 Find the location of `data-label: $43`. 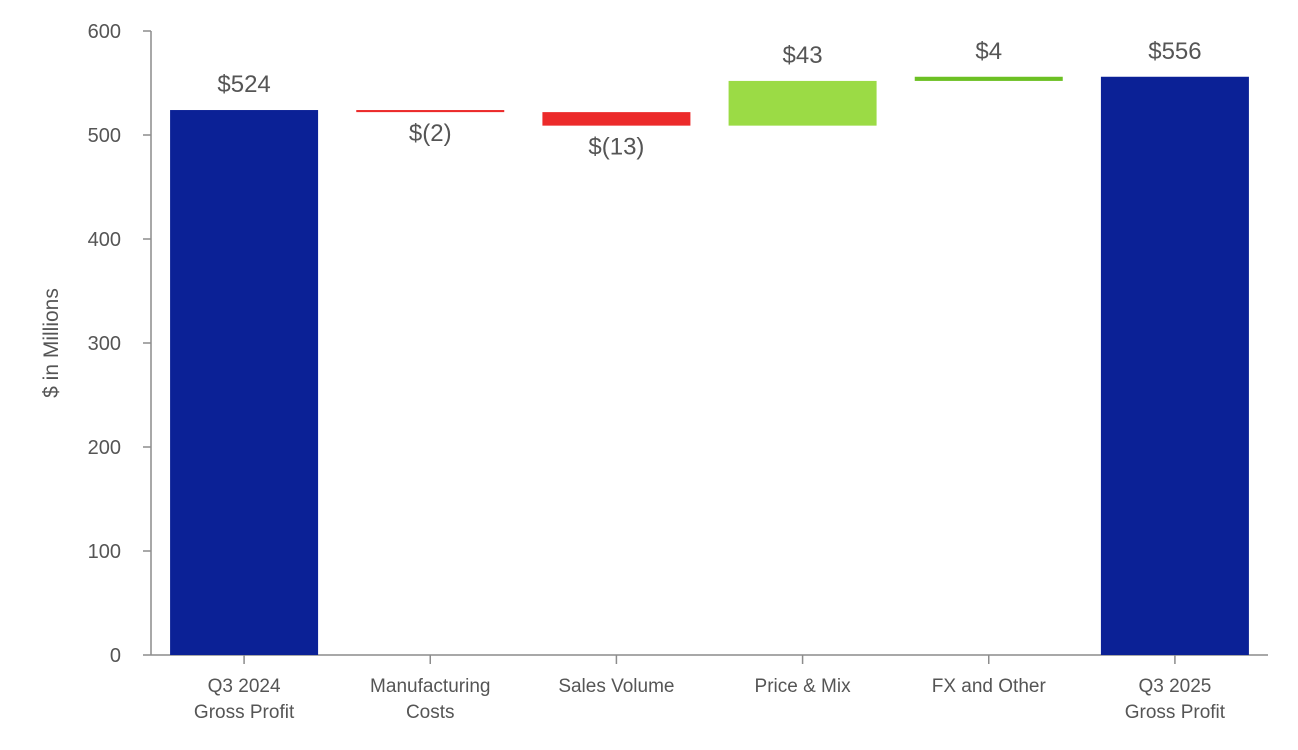

data-label: $43 is located at coordinates (803, 55).